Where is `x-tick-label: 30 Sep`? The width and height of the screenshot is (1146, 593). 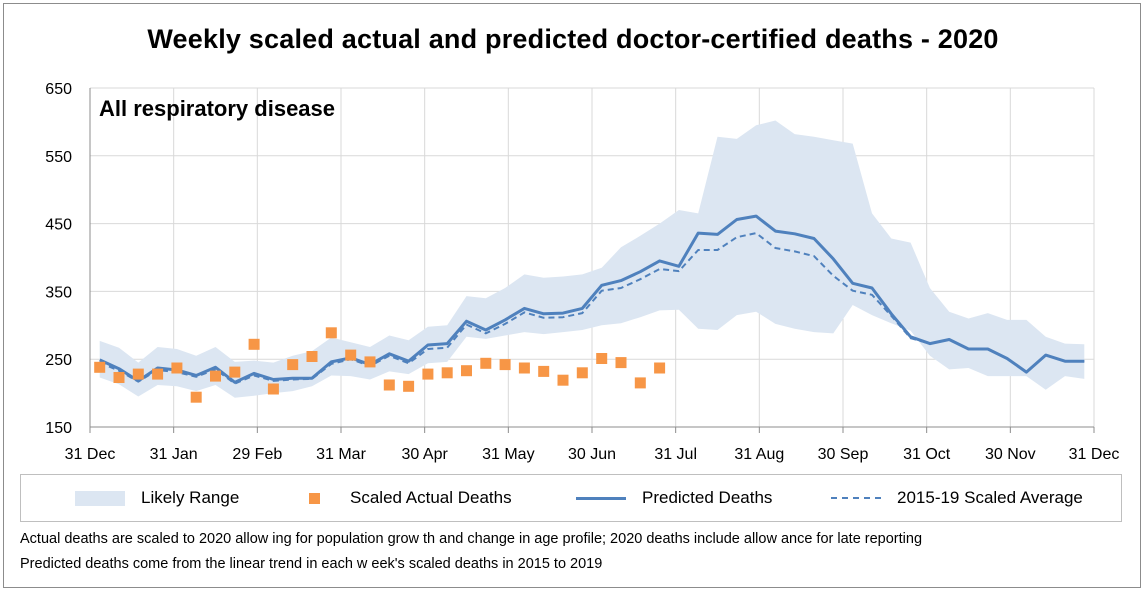 x-tick-label: 30 Sep is located at coordinates (843, 454).